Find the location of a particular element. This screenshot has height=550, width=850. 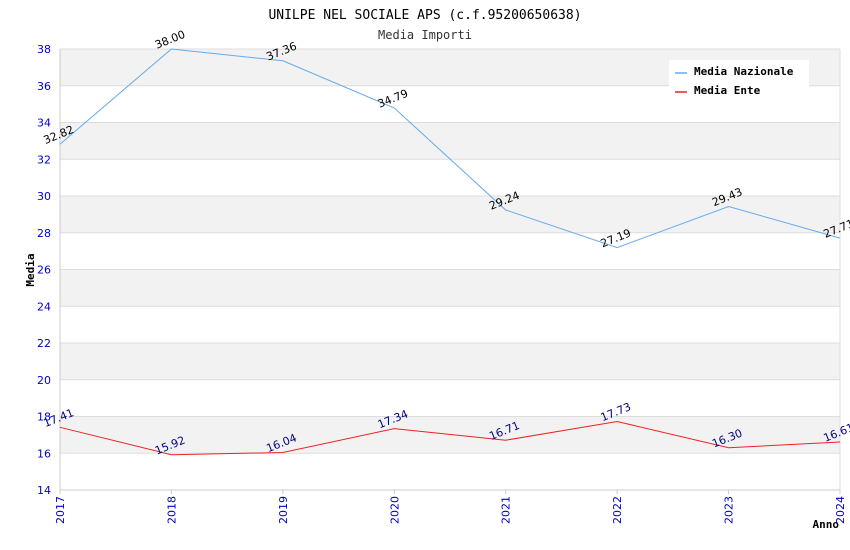

x-tick-label: 2020 is located at coordinates (394, 510).